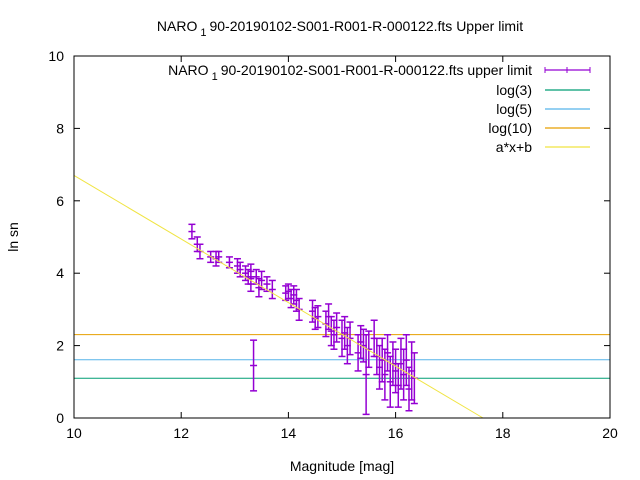 The height and width of the screenshot is (480, 640). What do you see at coordinates (514, 109) in the screenshot?
I see `legend-label-log5: log(5)` at bounding box center [514, 109].